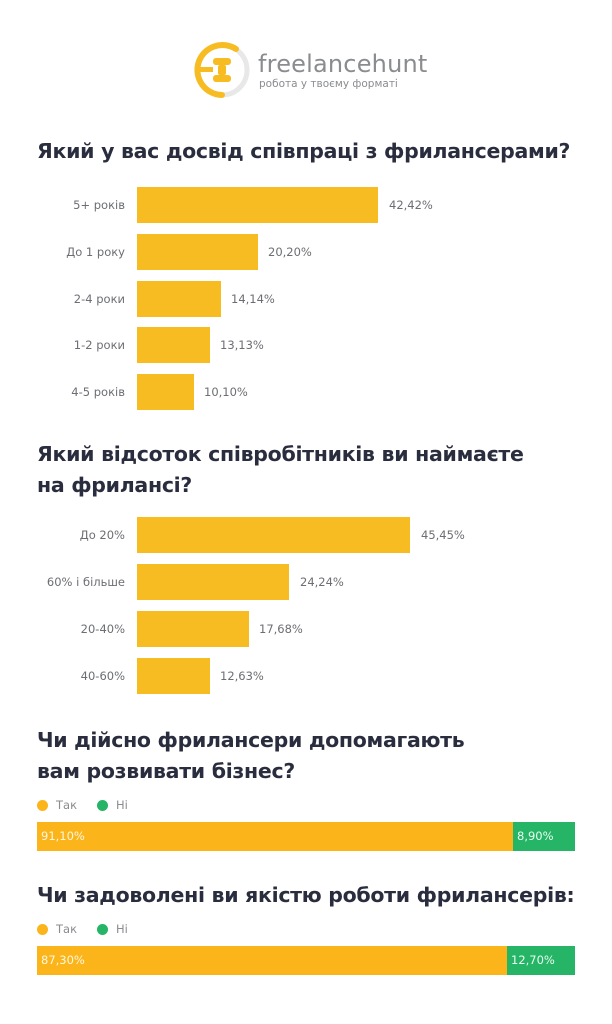  What do you see at coordinates (99, 345) in the screenshot?
I see `category-label: 1-2 роки` at bounding box center [99, 345].